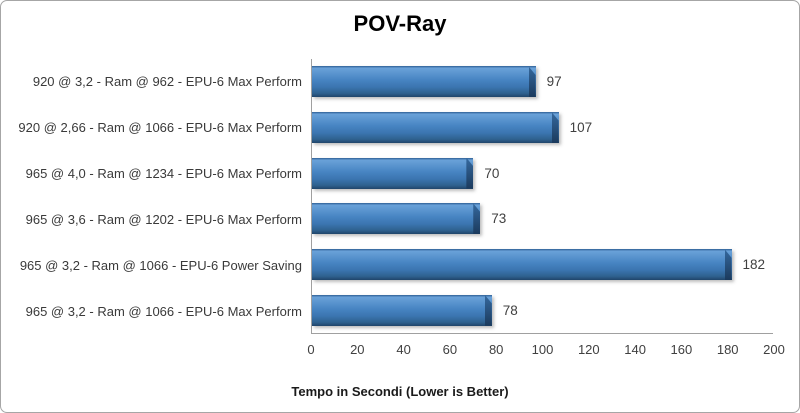 The height and width of the screenshot is (413, 800). Describe the element at coordinates (635, 349) in the screenshot. I see `x-axis-tick-label: 140` at that location.